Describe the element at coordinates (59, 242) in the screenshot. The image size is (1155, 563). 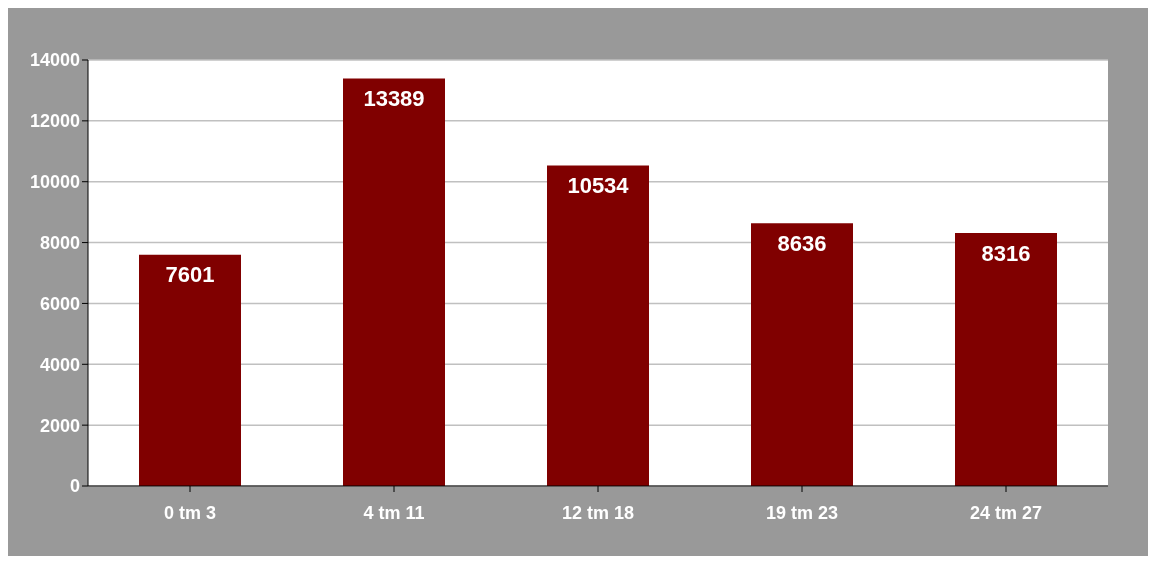
I see `y-tick-label: 8000` at that location.